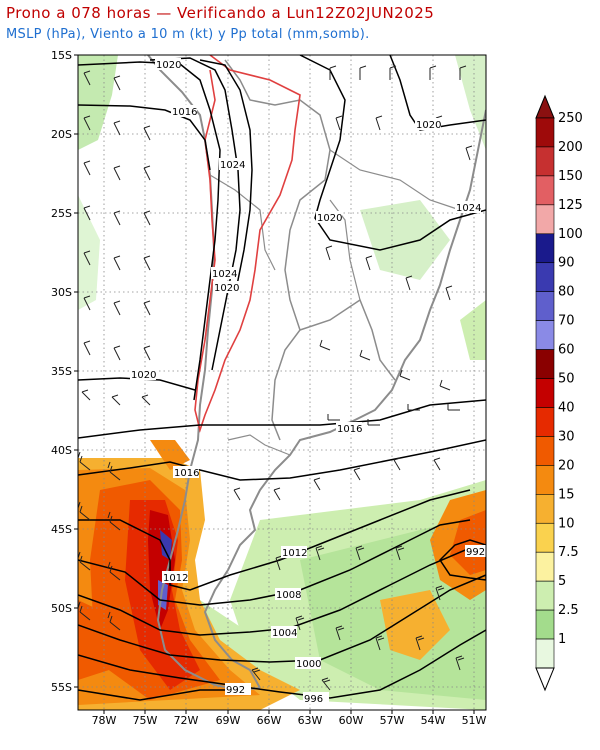 This screenshot has width=600, height=750. I want to click on colorbar-label: 250, so click(570, 118).